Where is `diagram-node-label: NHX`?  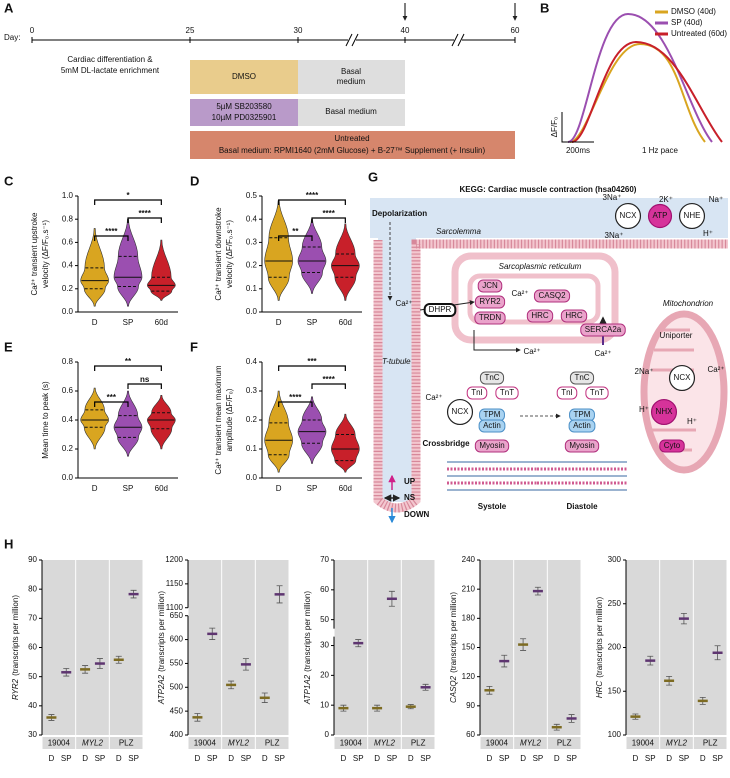
diagram-node-label: NHX is located at coordinates (665, 411).